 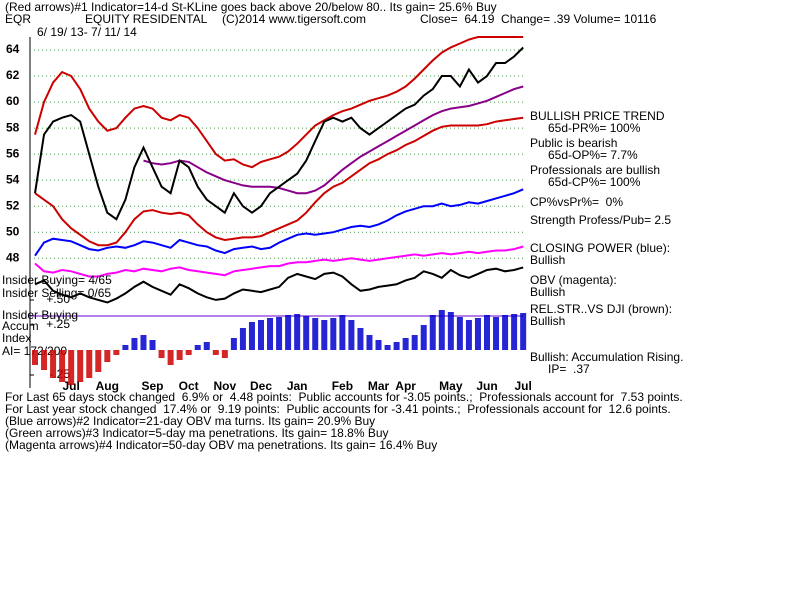 What do you see at coordinates (40, 315) in the screenshot?
I see `left-note: Insider Buying` at bounding box center [40, 315].